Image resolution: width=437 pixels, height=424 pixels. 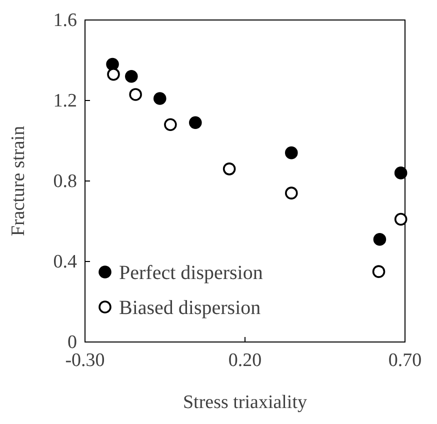 I want to click on y-axis-title: Fracture strain, so click(x=18, y=180).